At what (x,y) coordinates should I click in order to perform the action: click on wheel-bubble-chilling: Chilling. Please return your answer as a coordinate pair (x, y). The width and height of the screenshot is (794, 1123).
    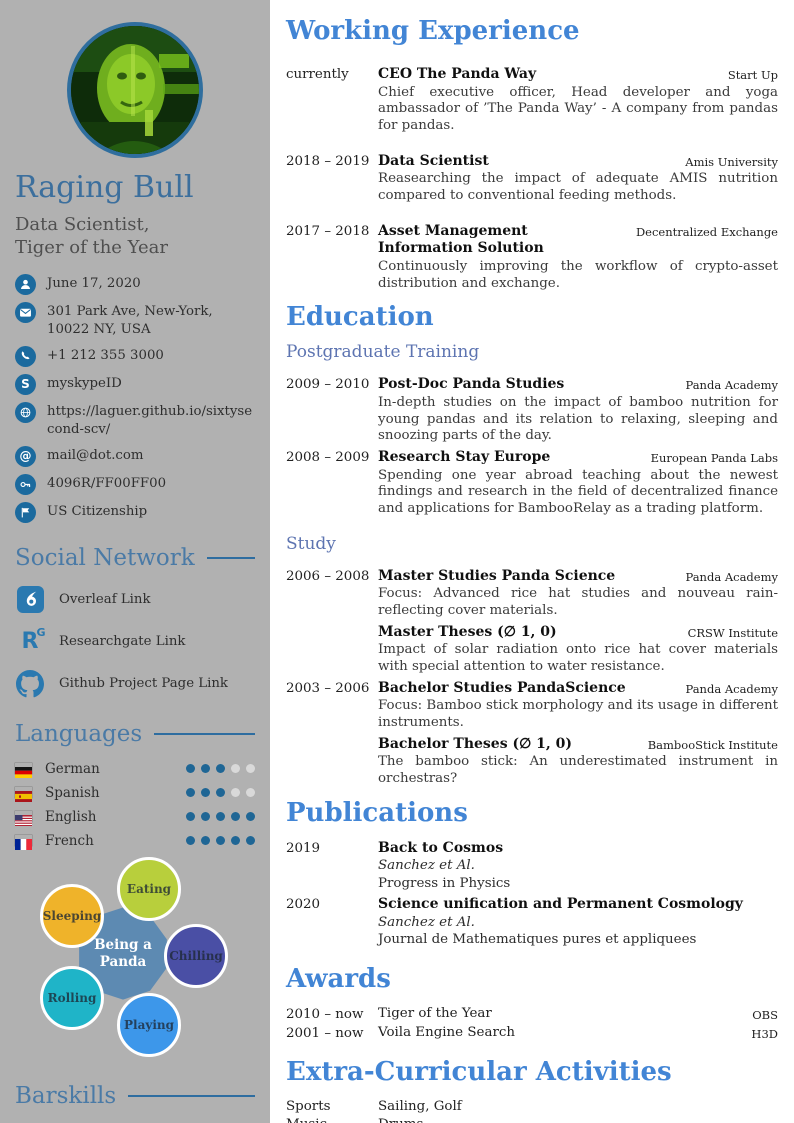
    Looking at the image, I should click on (196, 955).